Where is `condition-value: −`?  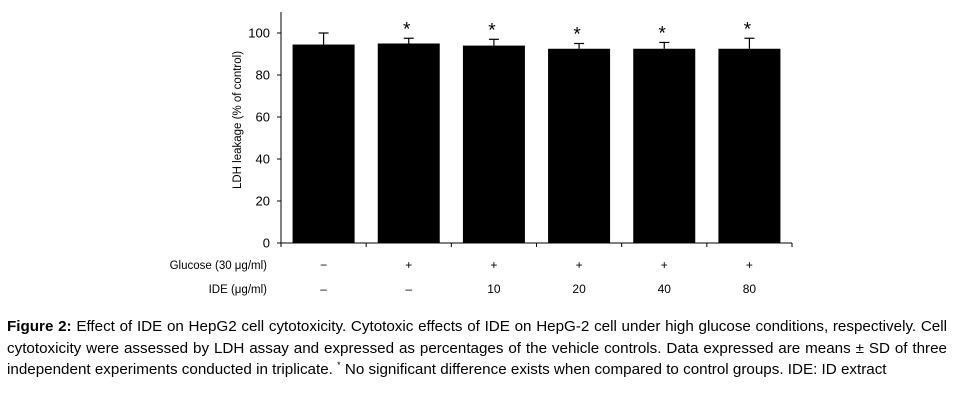
condition-value: − is located at coordinates (323, 265).